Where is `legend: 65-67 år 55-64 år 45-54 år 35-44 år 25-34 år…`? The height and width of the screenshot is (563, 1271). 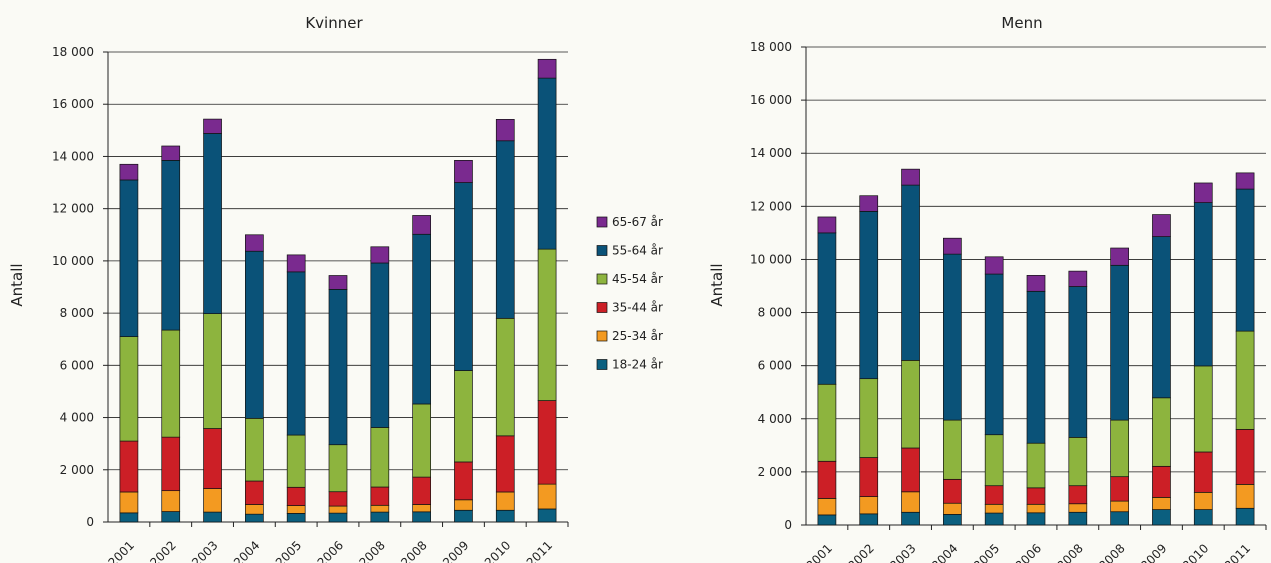
legend: 65-67 år 55-64 år 45-54 år 35-44 år 25-34 år… is located at coordinates (629, 293).